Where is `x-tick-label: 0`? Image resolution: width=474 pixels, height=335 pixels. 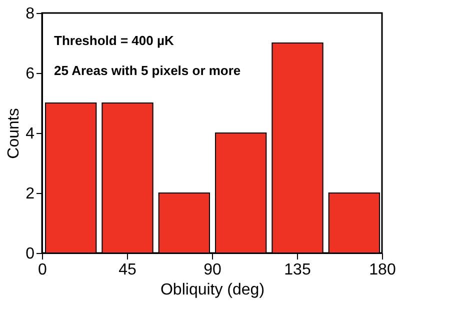
x-tick-label: 0 is located at coordinates (43, 270).